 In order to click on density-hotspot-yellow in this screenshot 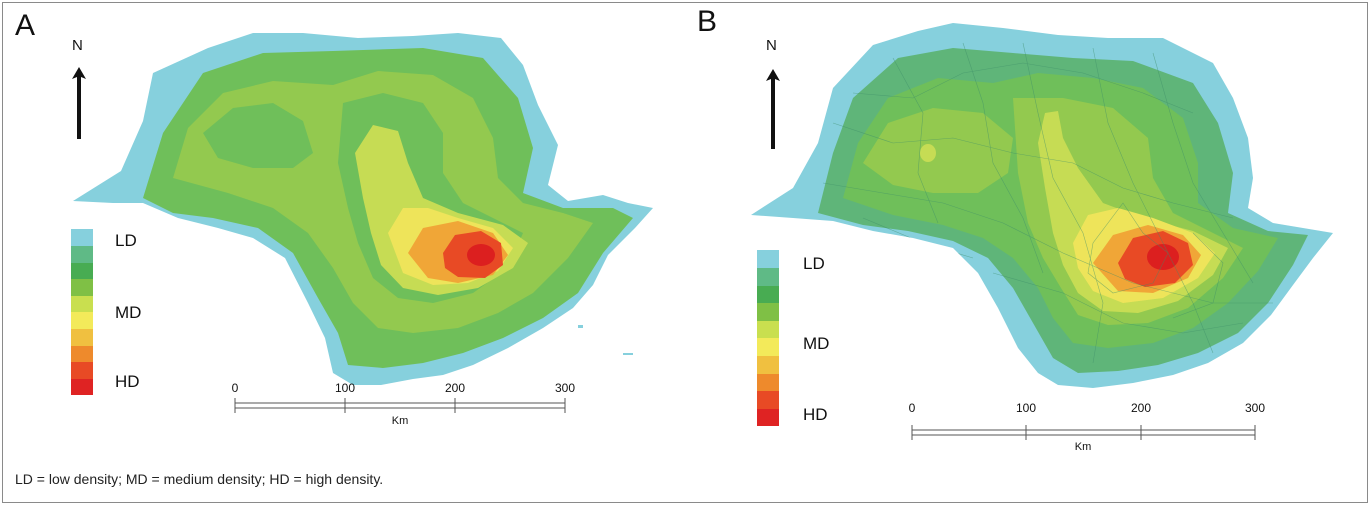, I will do `click(928, 153)`.